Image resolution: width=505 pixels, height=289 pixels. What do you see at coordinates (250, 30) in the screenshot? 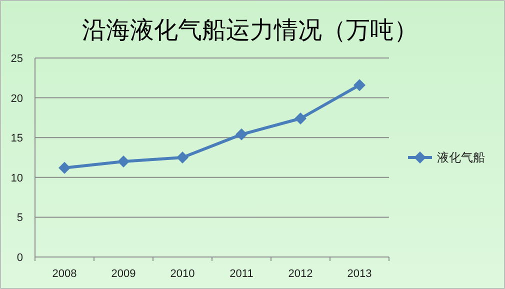
I see `chart-title: 沿海液化气船运力情况（万吨）` at bounding box center [250, 30].